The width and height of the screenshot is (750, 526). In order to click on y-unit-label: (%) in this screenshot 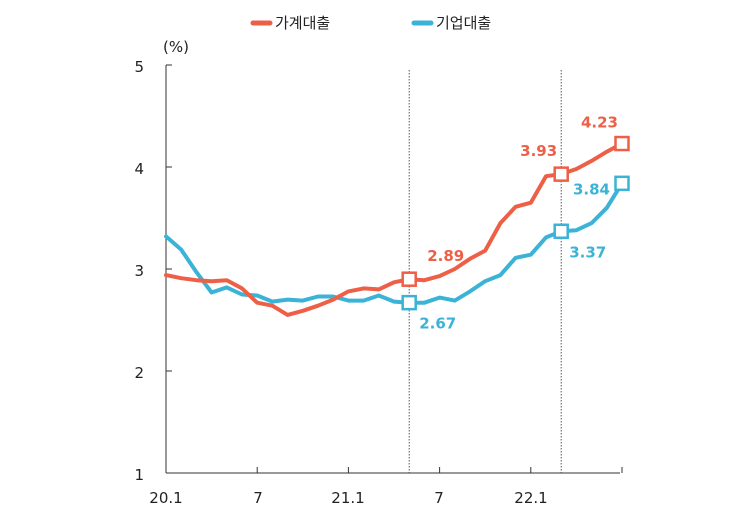, I will do `click(176, 47)`.